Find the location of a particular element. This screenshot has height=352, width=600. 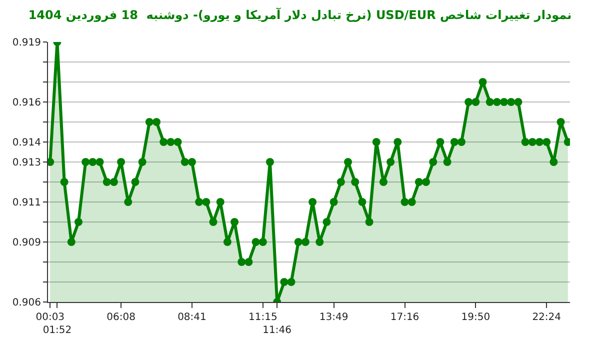

x-tick-label: 00:03 is located at coordinates (50, 317).